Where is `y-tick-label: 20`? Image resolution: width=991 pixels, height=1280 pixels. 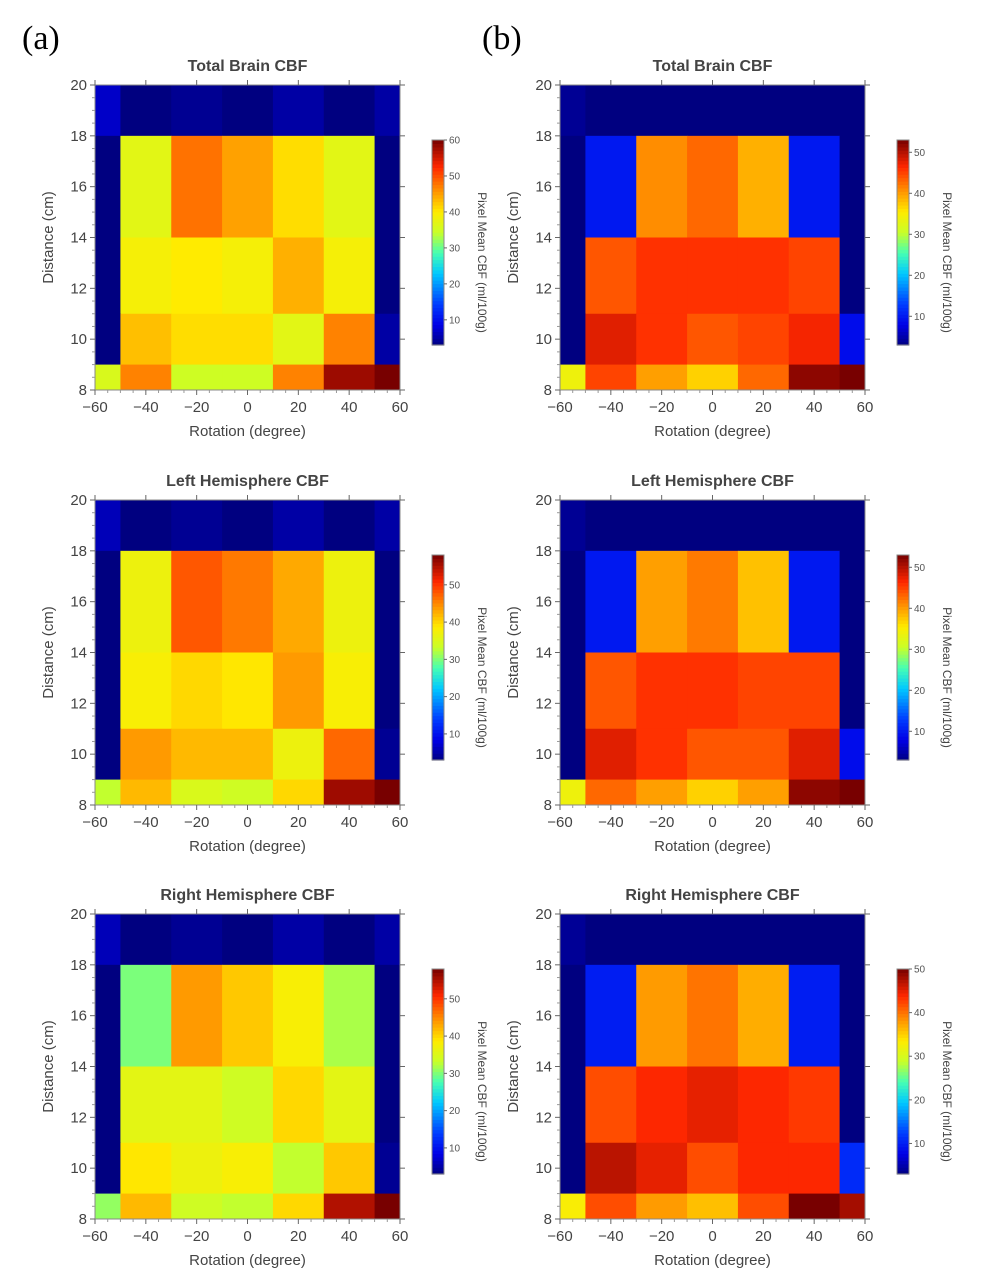
y-tick-label: 20 is located at coordinates (543, 500).